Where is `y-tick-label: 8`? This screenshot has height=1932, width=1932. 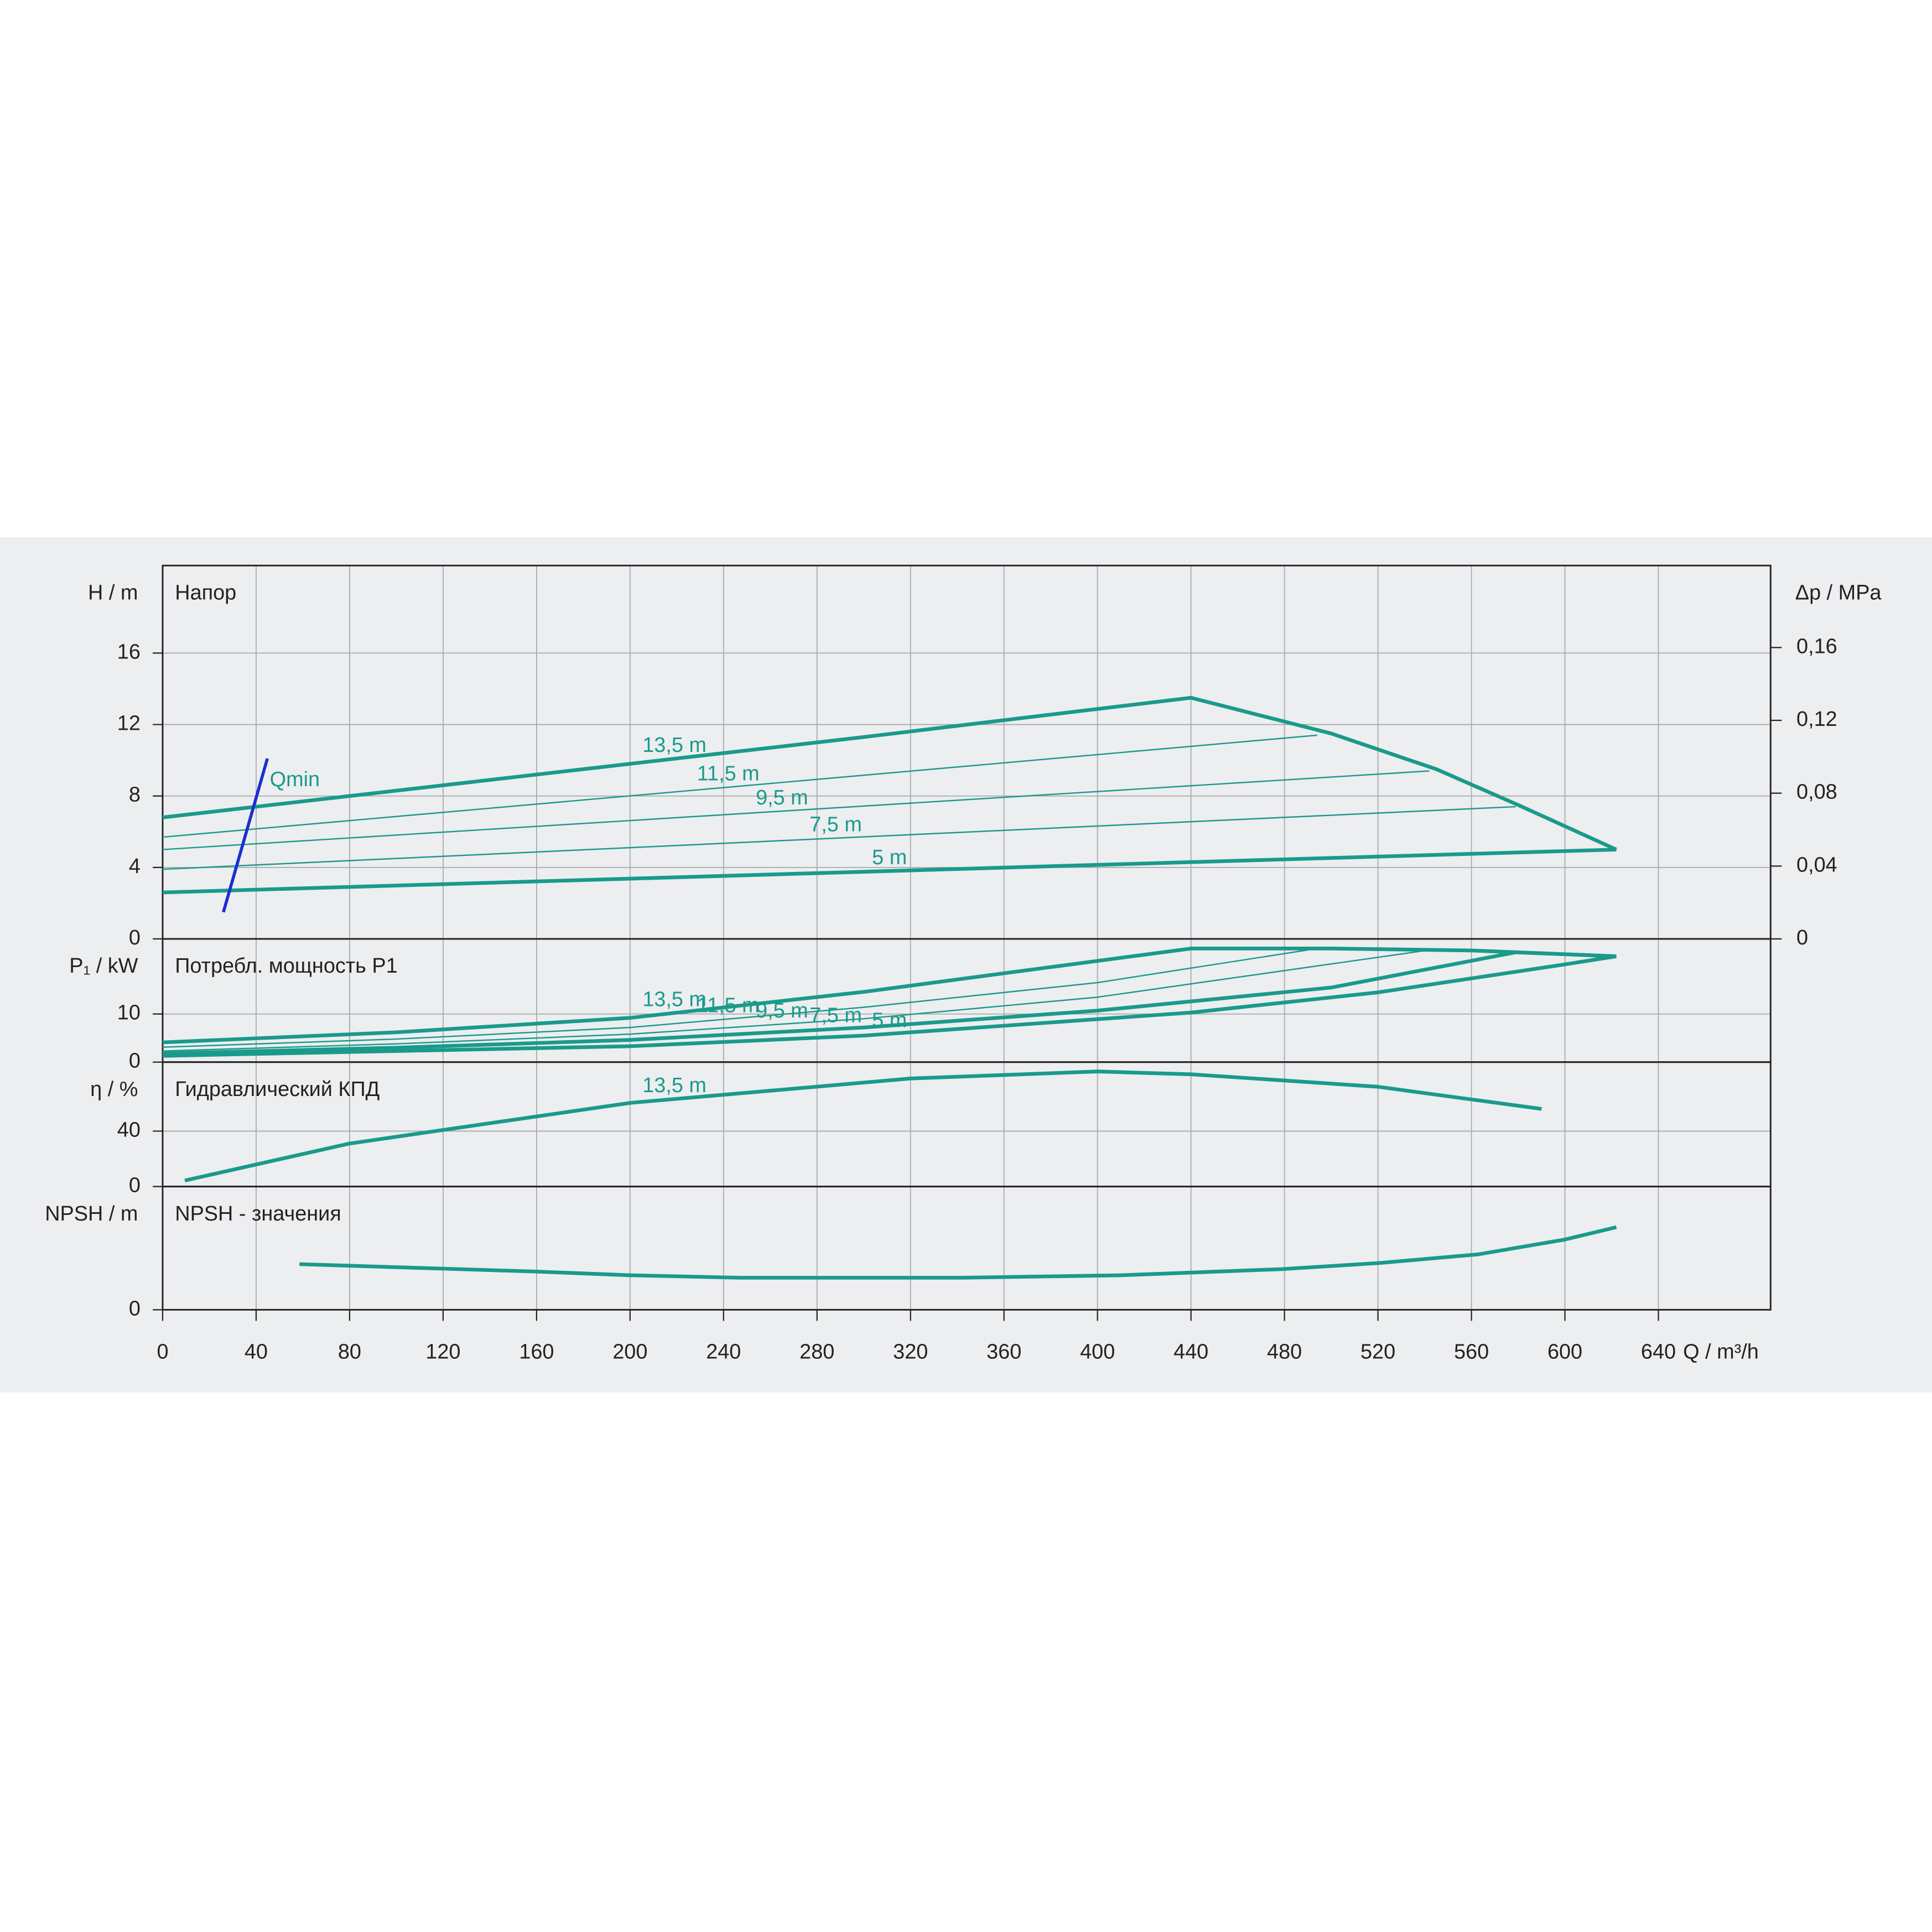
y-tick-label: 8 is located at coordinates (135, 795).